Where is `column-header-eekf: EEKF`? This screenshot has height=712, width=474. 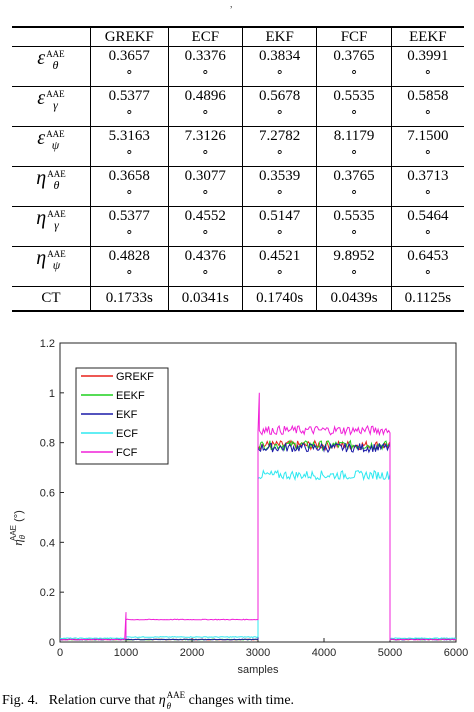
column-header-eekf: EEKF is located at coordinates (427, 36).